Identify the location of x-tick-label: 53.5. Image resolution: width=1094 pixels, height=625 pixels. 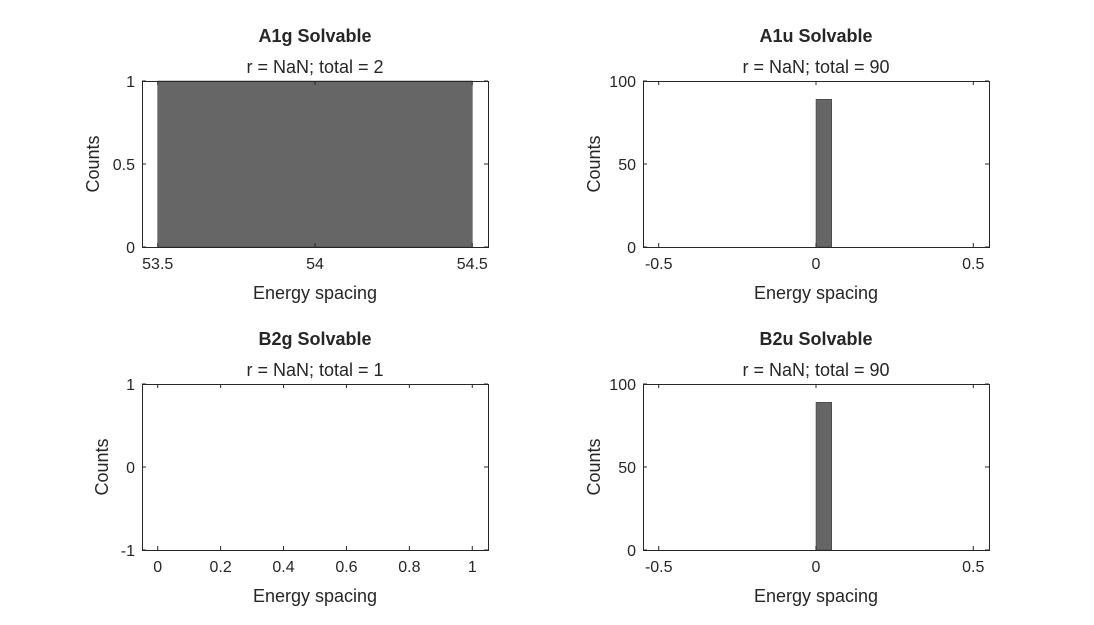
(157, 264).